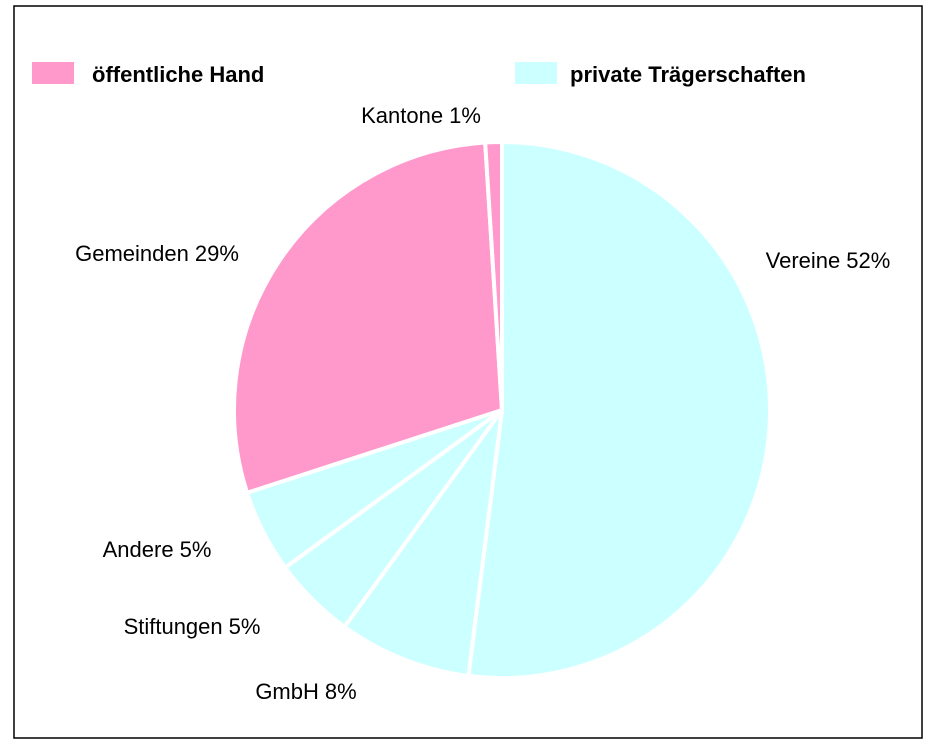 The image size is (936, 747). I want to click on slice-name: Gemeinden, so click(132, 253).